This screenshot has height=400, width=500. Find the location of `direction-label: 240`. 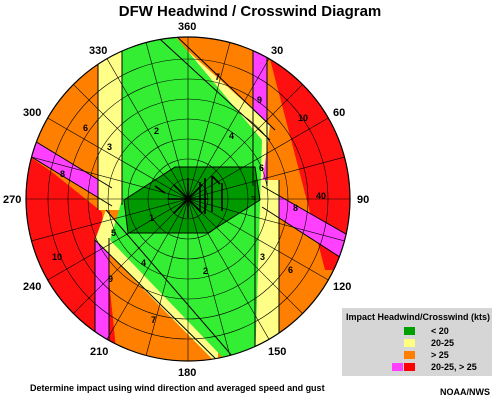

direction-label: 240 is located at coordinates (32, 287).